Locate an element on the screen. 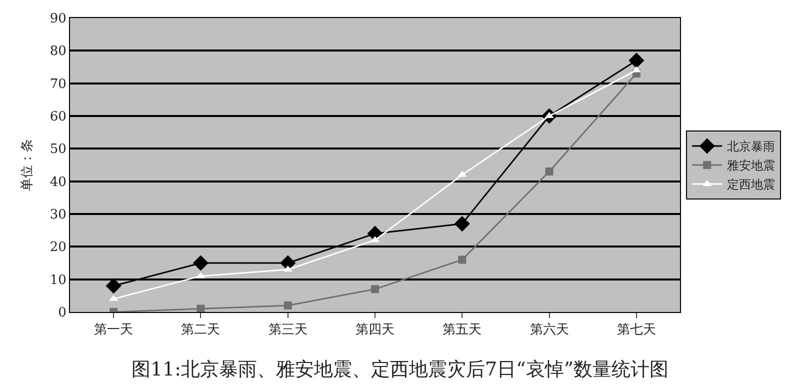  x-tick-label: 第六天 is located at coordinates (549, 330).